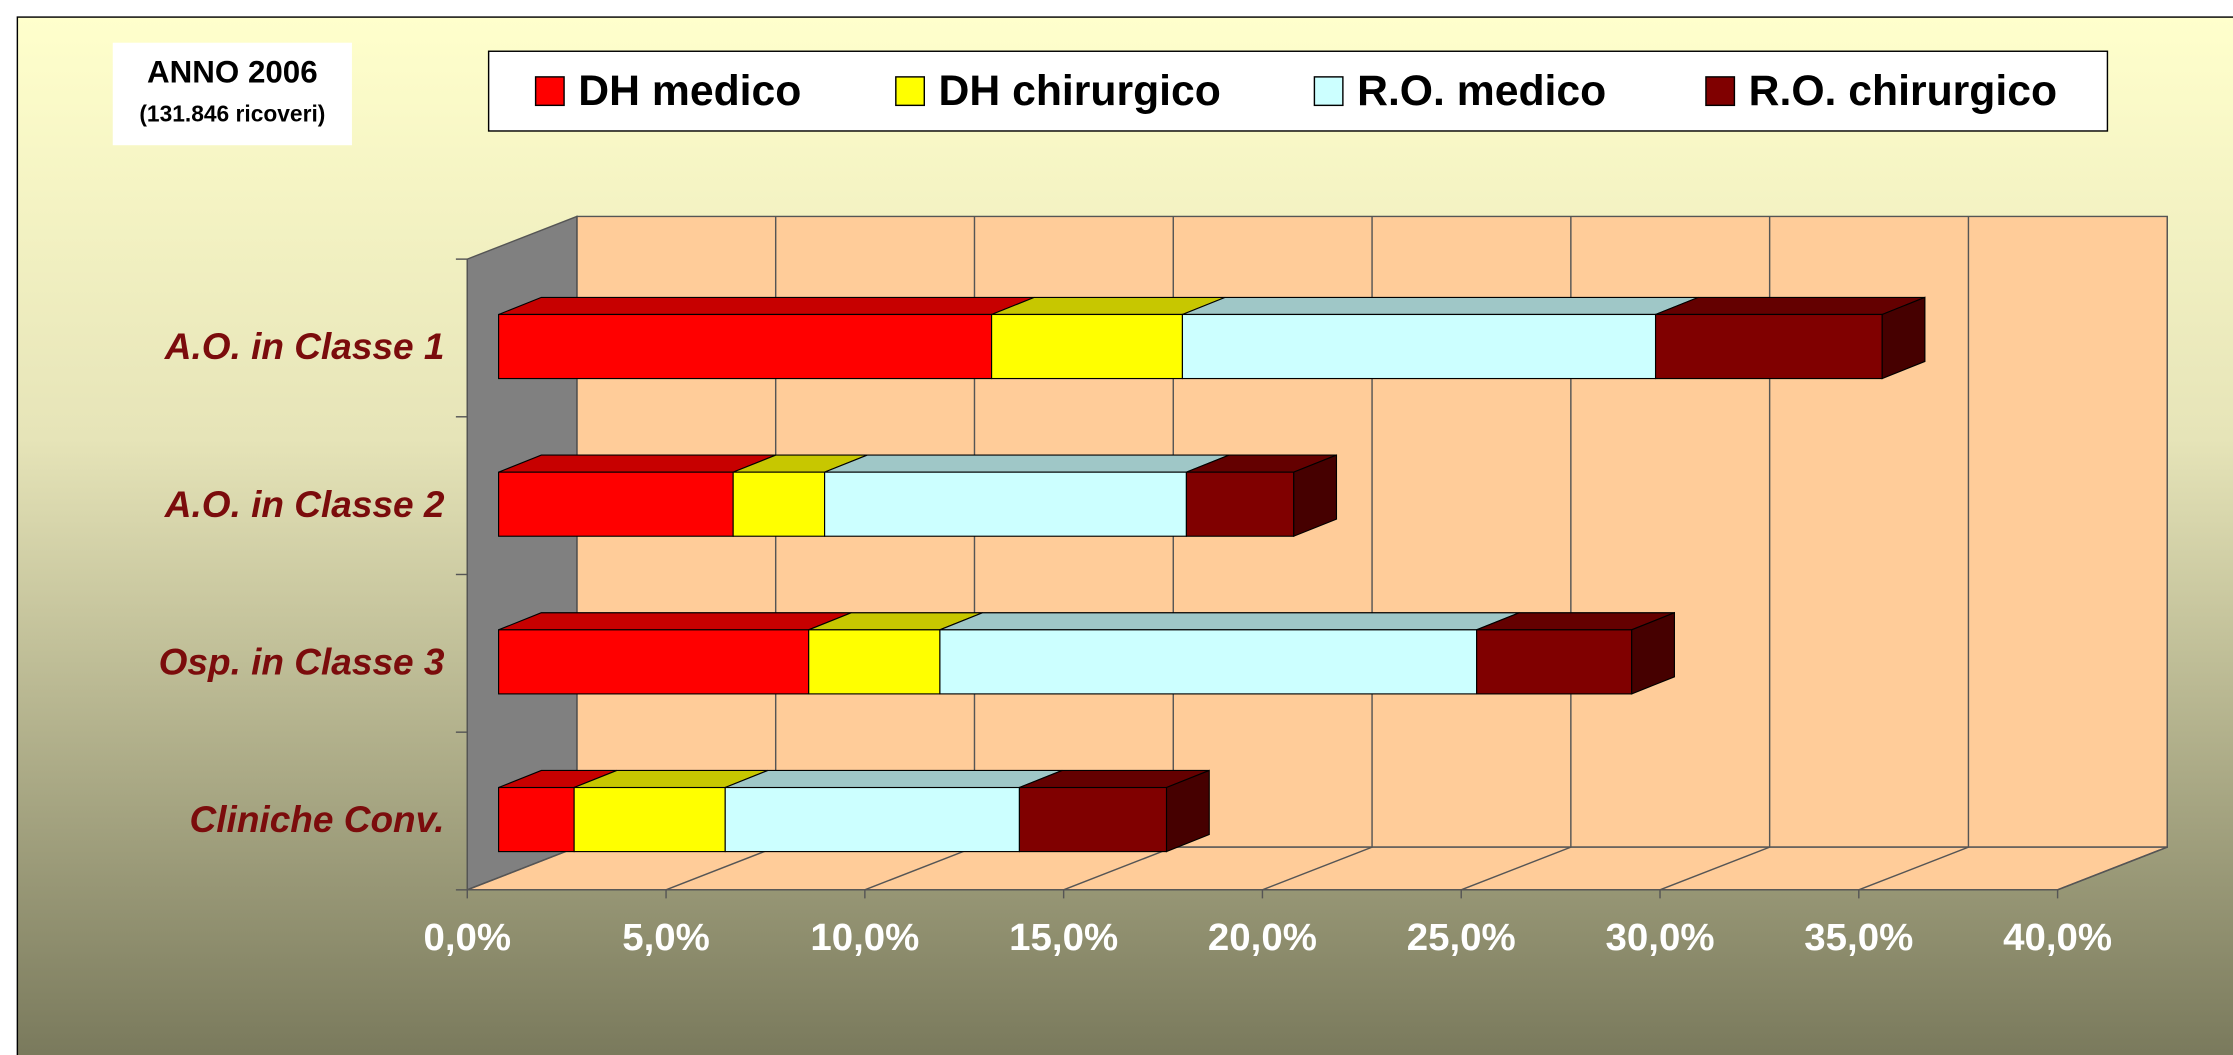 The height and width of the screenshot is (1055, 2233). What do you see at coordinates (2057, 937) in the screenshot?
I see `x-tick-label: 40,0%` at bounding box center [2057, 937].